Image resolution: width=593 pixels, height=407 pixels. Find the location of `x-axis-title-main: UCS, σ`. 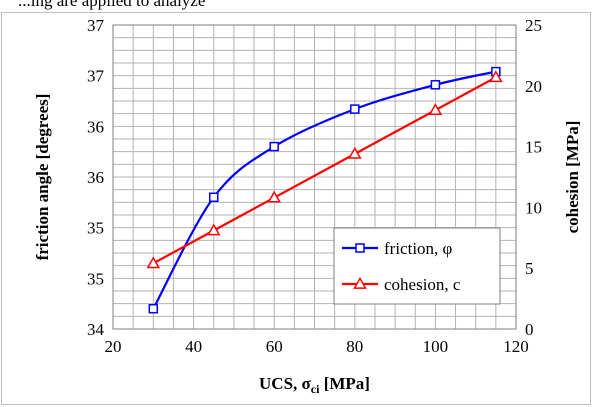

x-axis-title-main: UCS, σ is located at coordinates (285, 383).